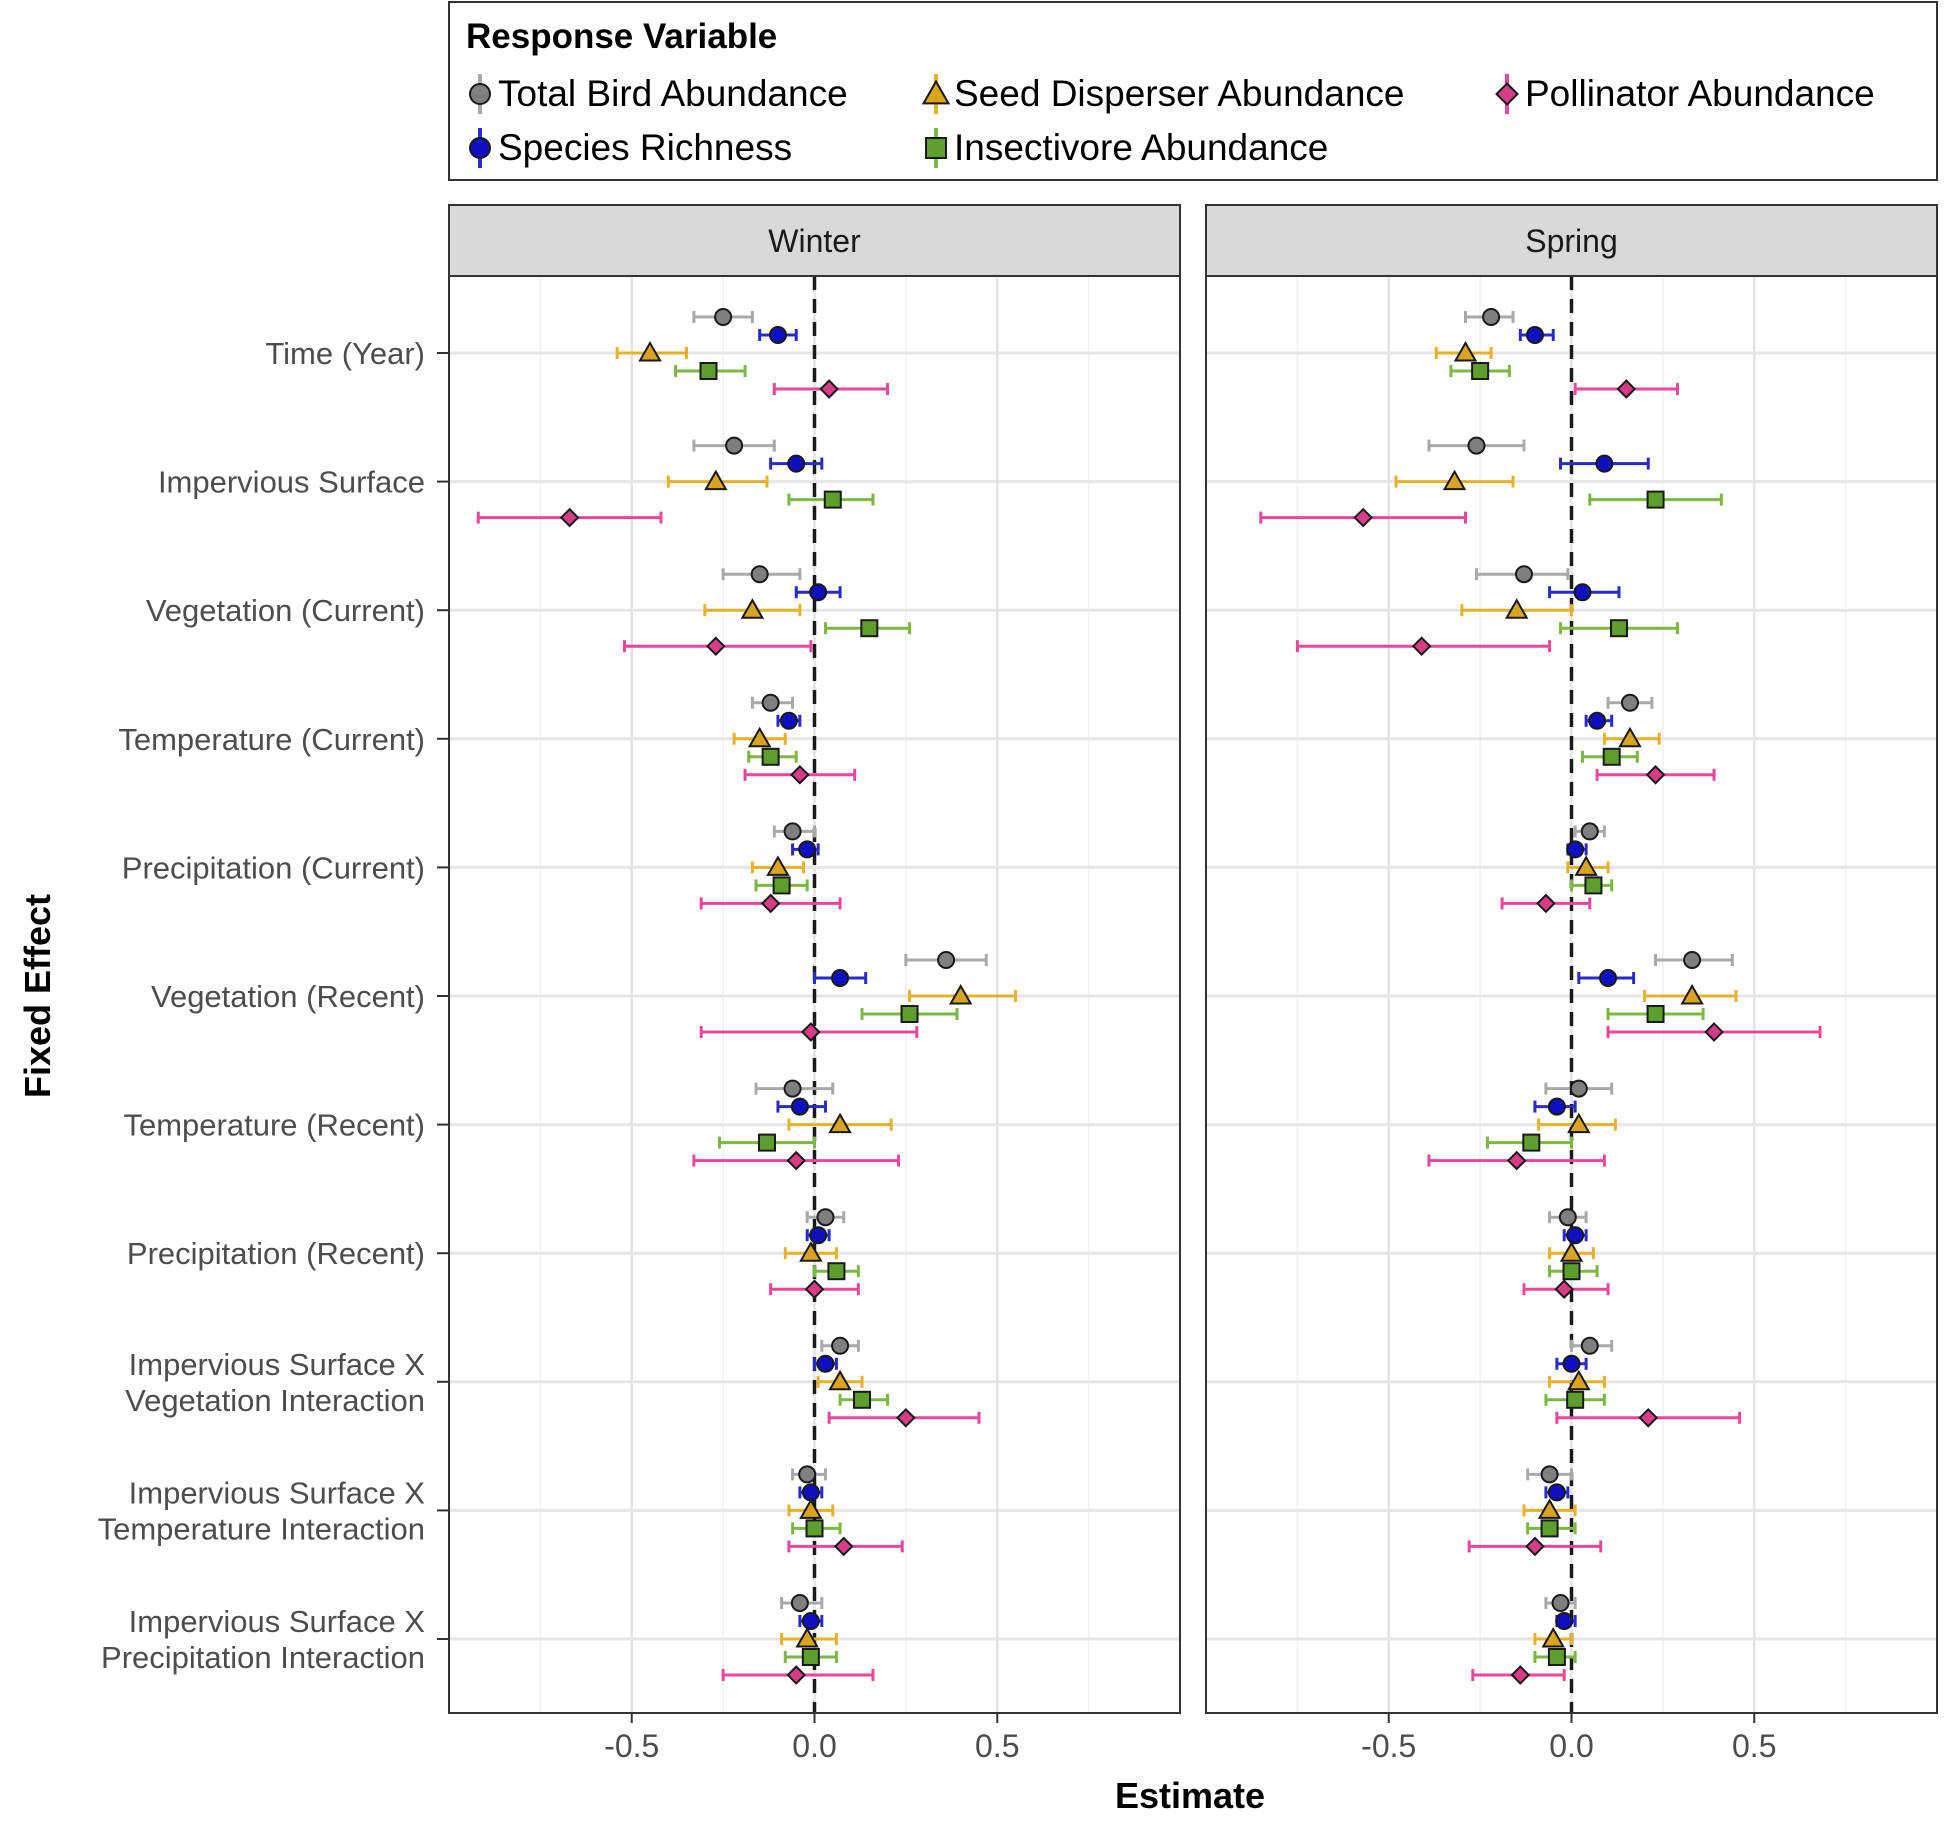 This screenshot has height=1832, width=1950. Describe the element at coordinates (1507, 94) in the screenshot. I see `legend-key-diamond` at that location.